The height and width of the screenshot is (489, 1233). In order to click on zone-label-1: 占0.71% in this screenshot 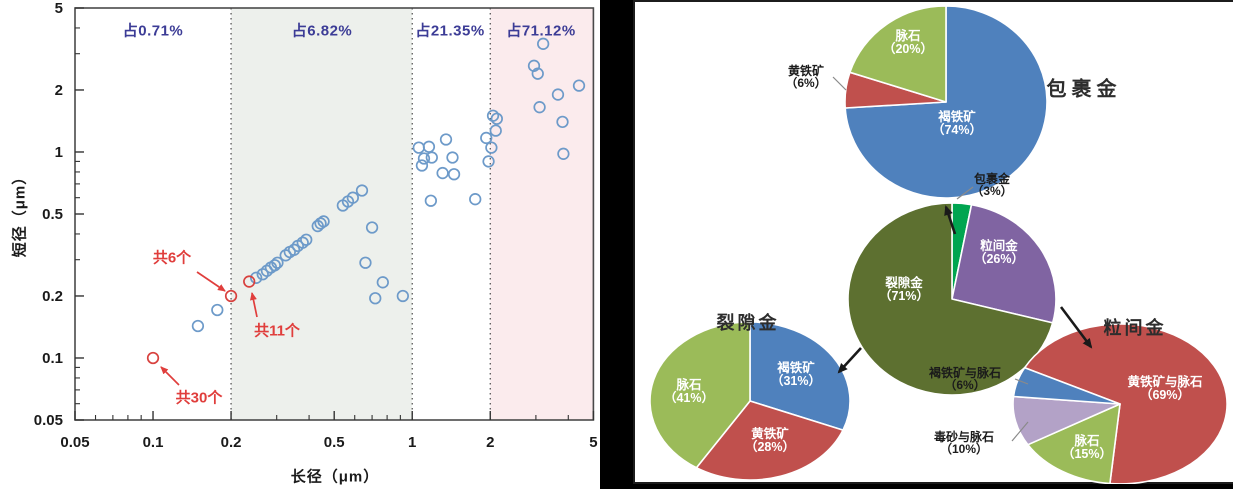, I will do `click(153, 31)`.